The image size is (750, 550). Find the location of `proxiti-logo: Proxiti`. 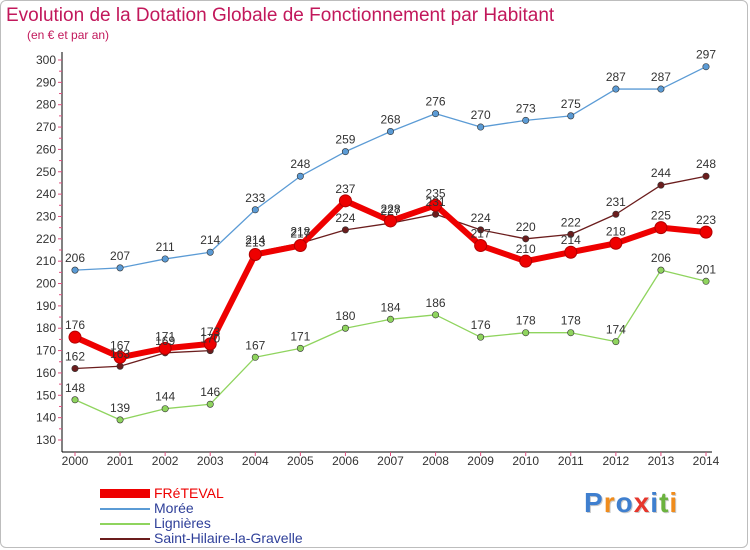

proxiti-logo: Proxiti is located at coordinates (631, 503).